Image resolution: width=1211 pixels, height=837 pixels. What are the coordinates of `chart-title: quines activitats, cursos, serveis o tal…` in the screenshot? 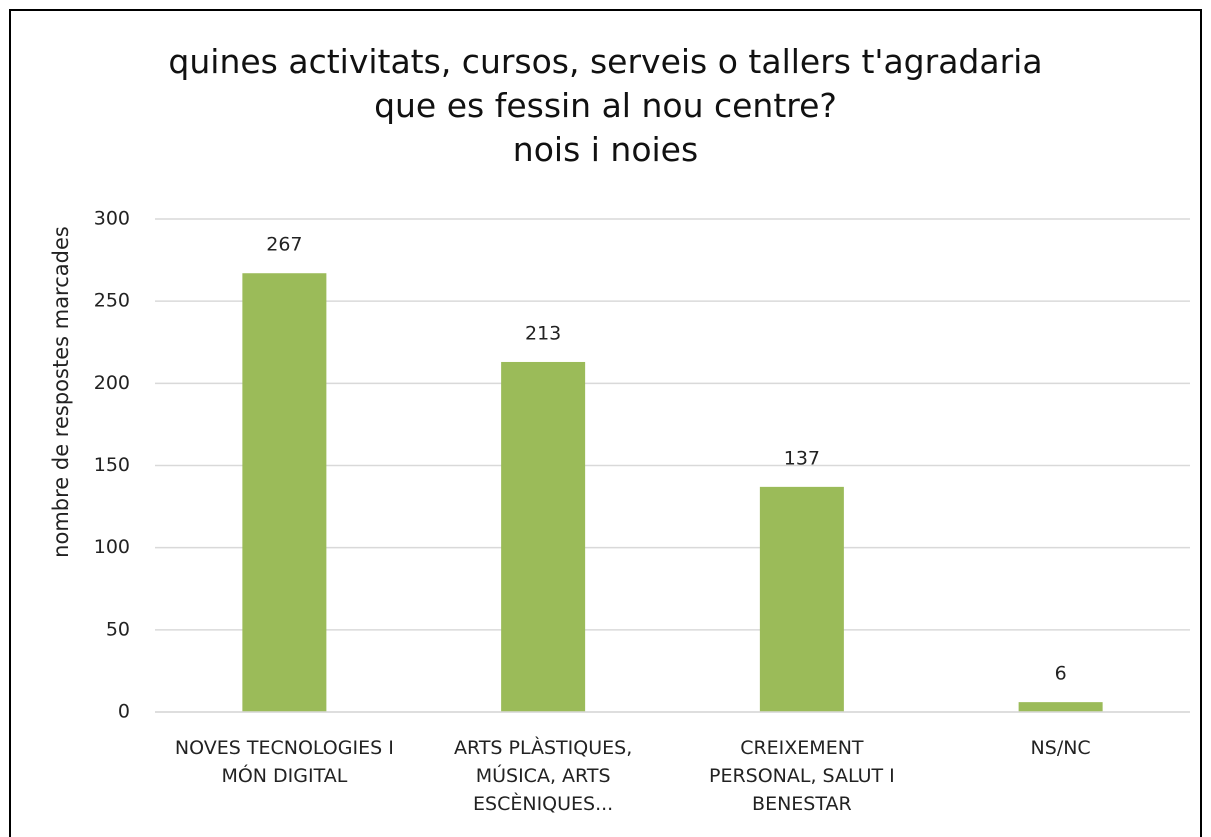 It's located at (605, 83).